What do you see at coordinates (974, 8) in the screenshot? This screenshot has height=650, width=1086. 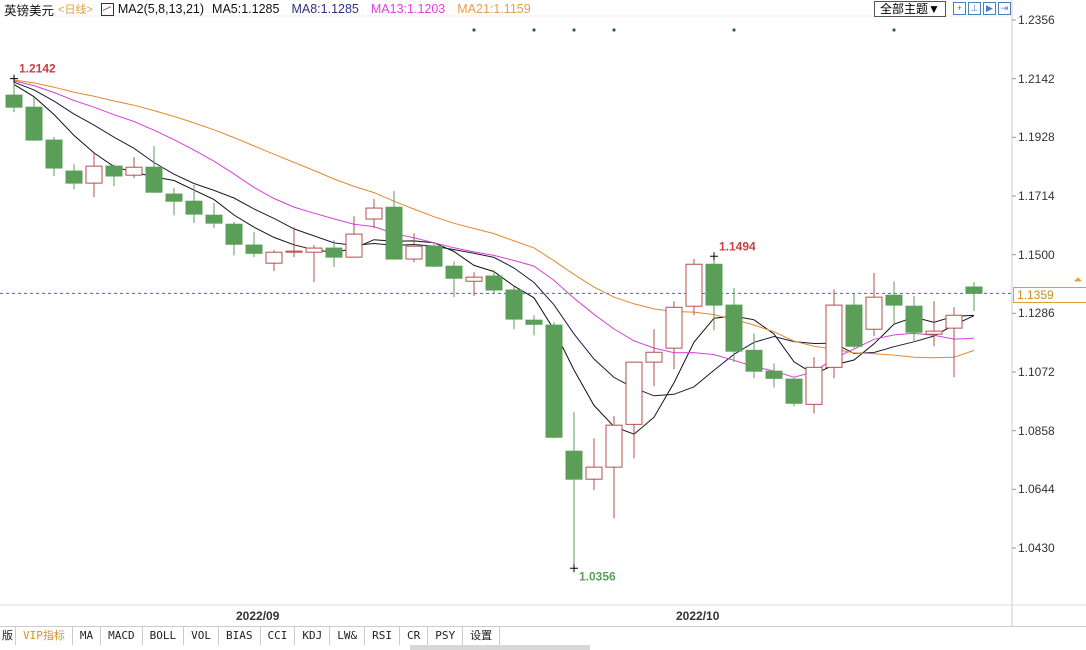 I see `zoom-in-icon: ⊥` at bounding box center [974, 8].